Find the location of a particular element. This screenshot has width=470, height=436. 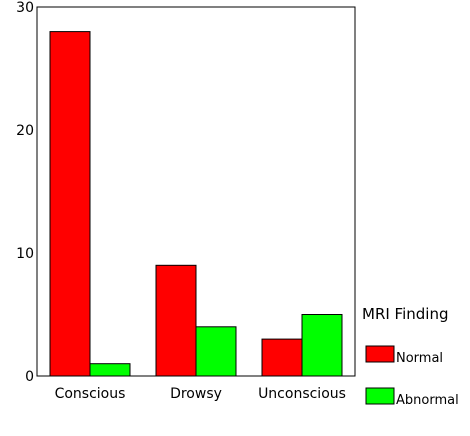

legend-title: MRI Finding is located at coordinates (405, 314).